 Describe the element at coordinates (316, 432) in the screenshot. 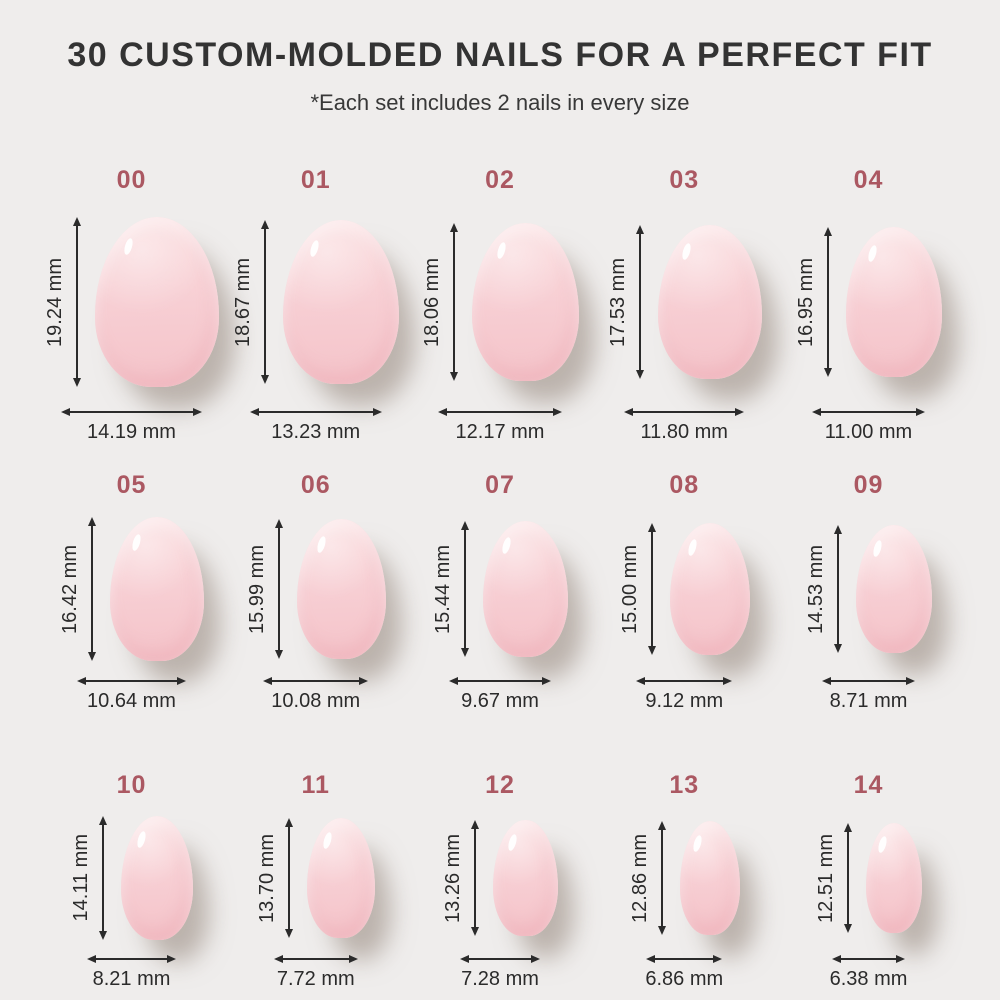

I see `width-value: 13.23 mm` at that location.